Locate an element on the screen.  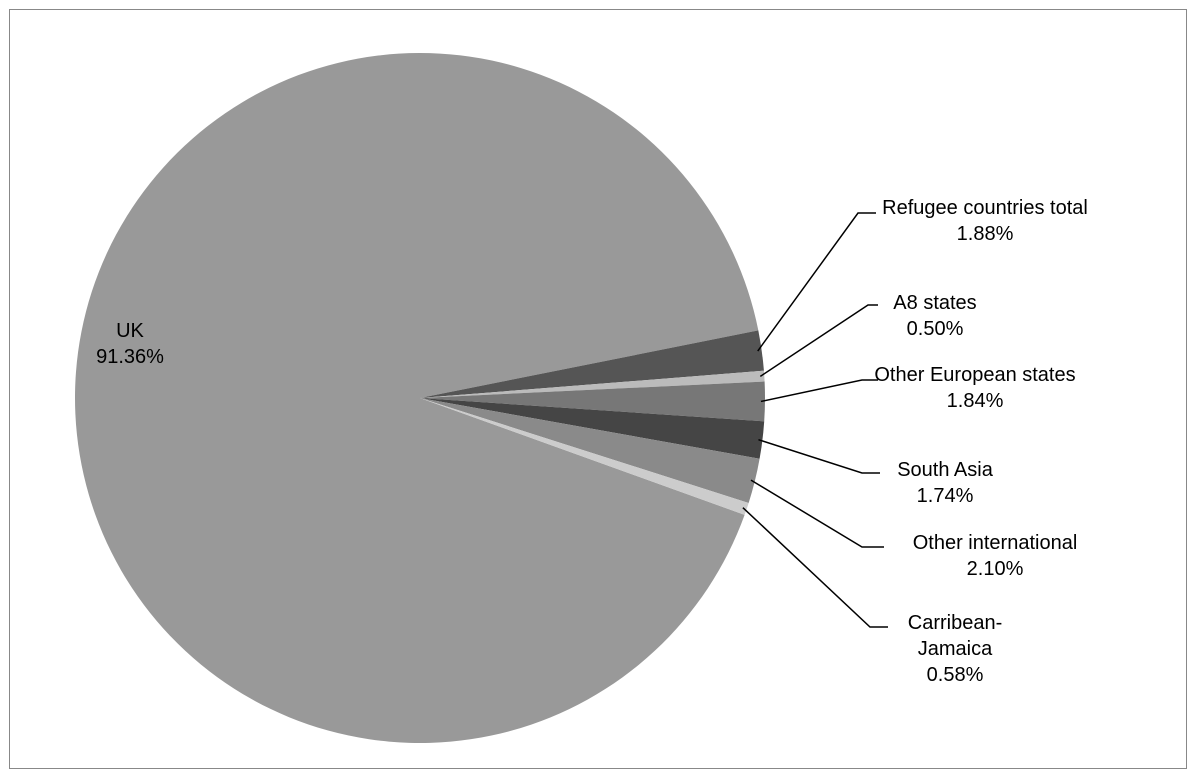
slice-label: South Asia 1.74% is located at coordinates (945, 483).